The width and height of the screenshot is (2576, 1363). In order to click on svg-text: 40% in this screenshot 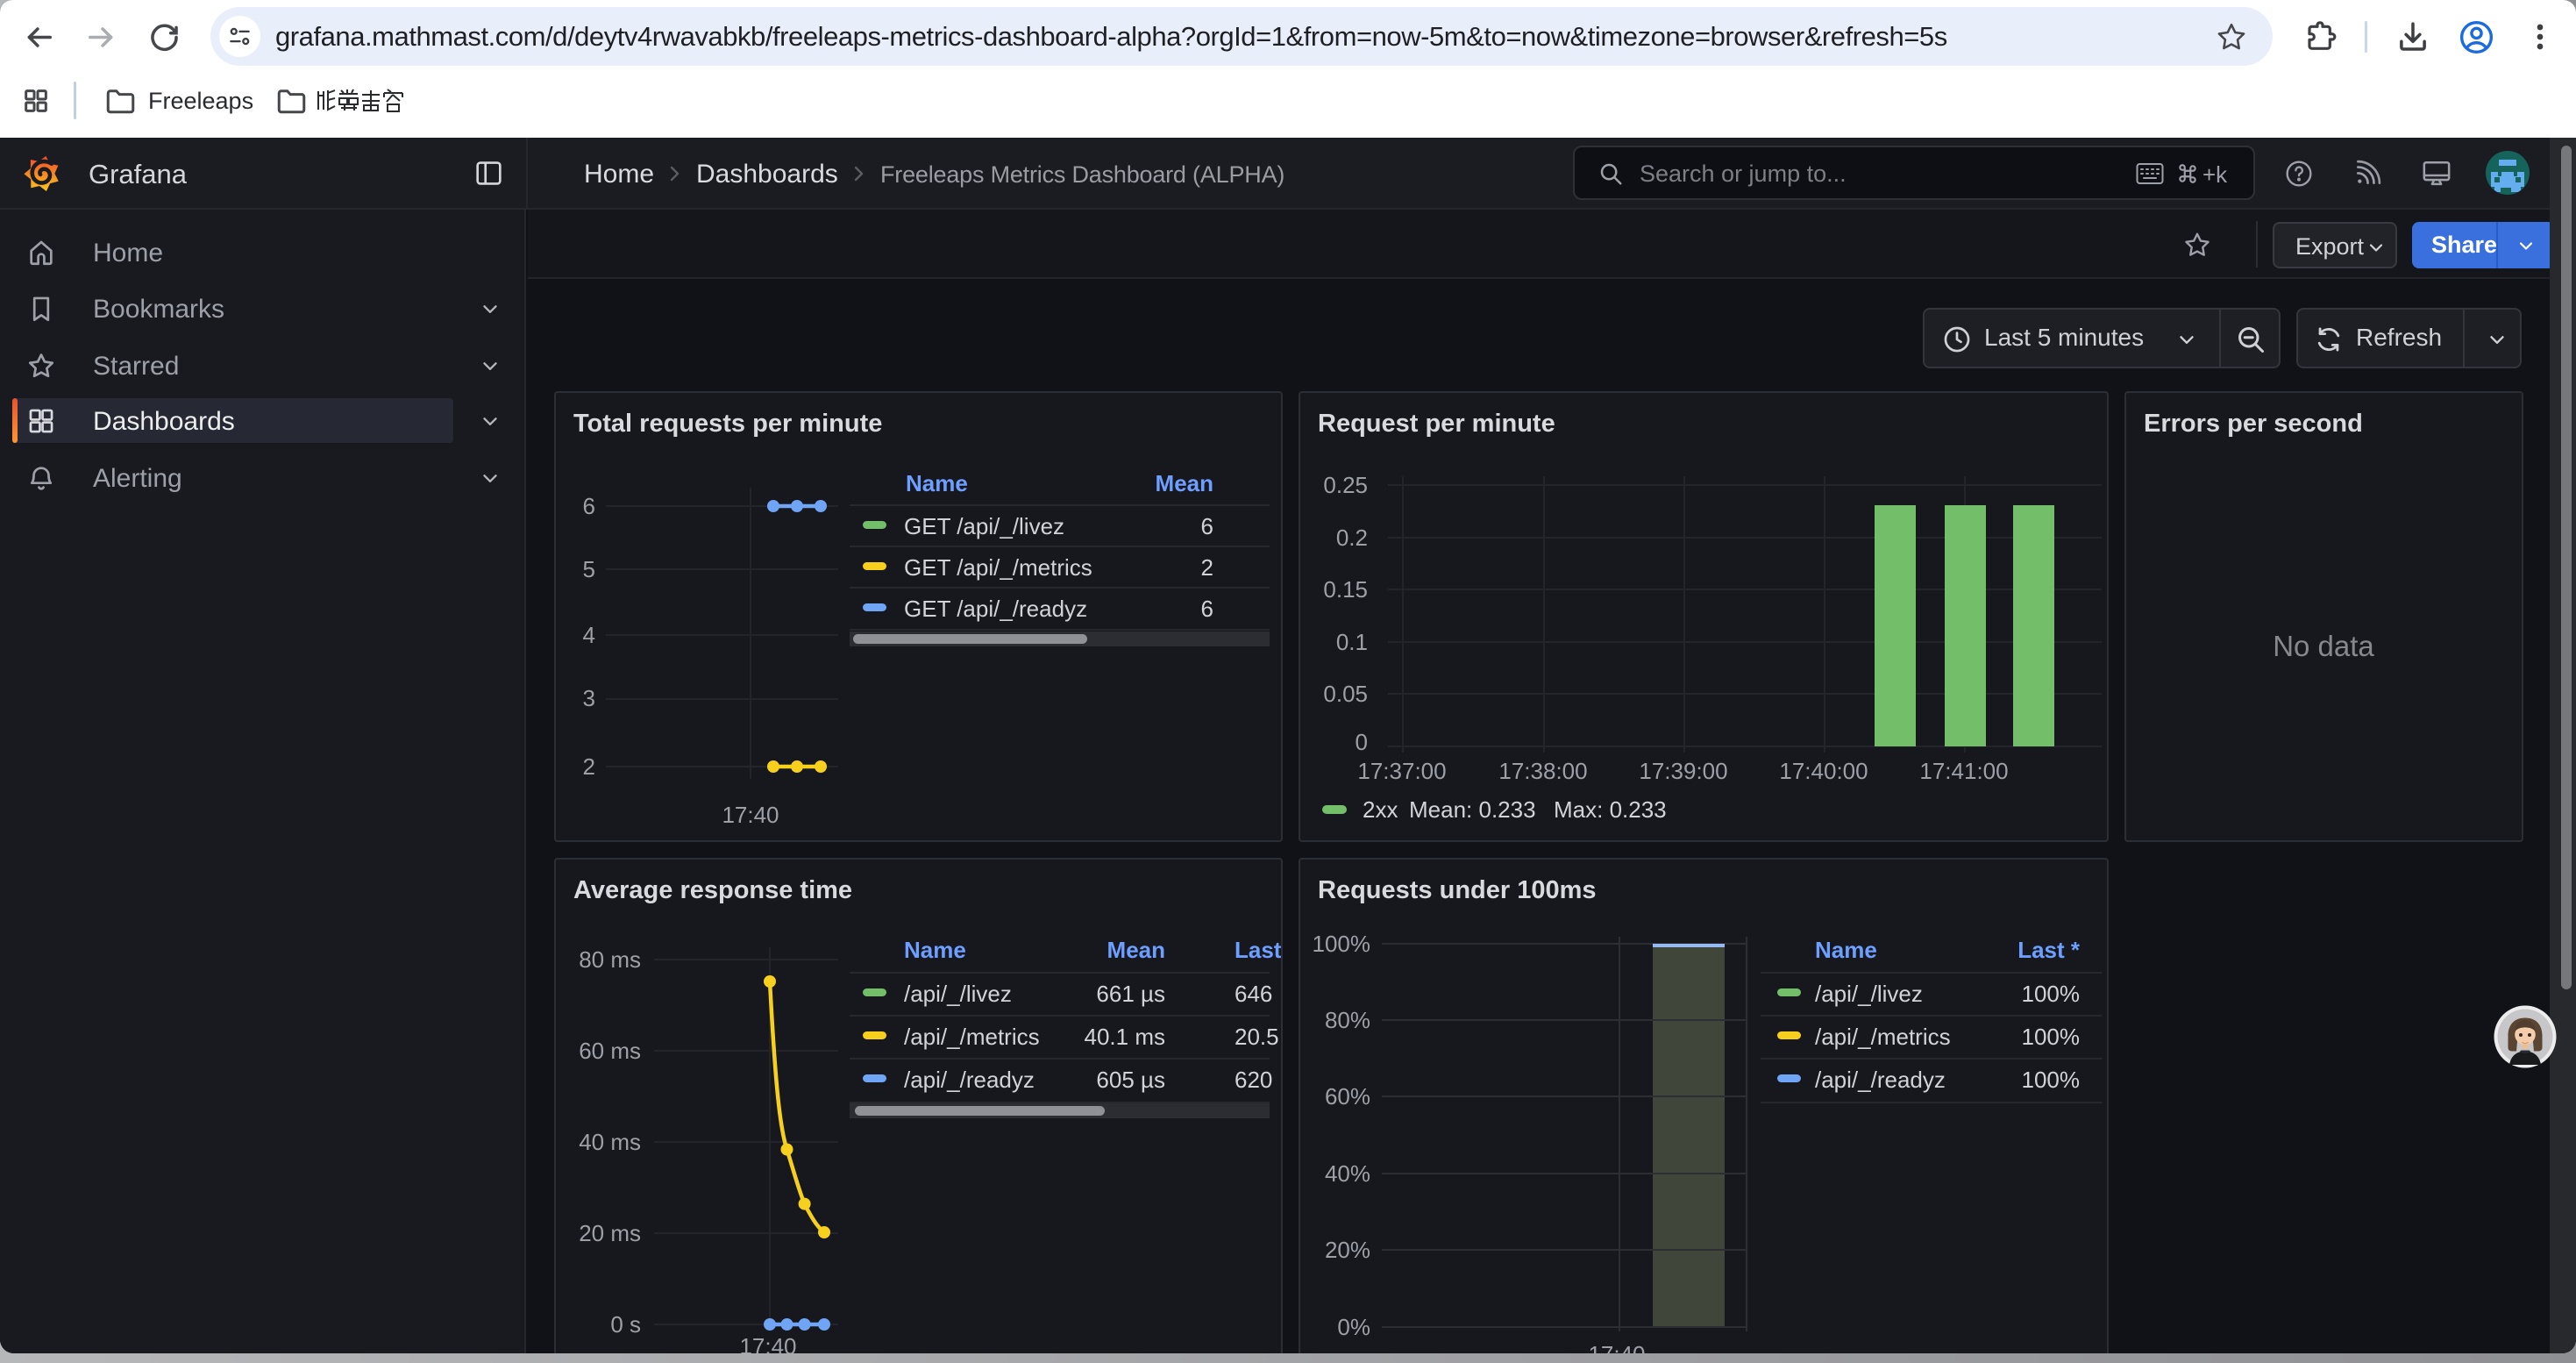, I will do `click(1347, 1173)`.